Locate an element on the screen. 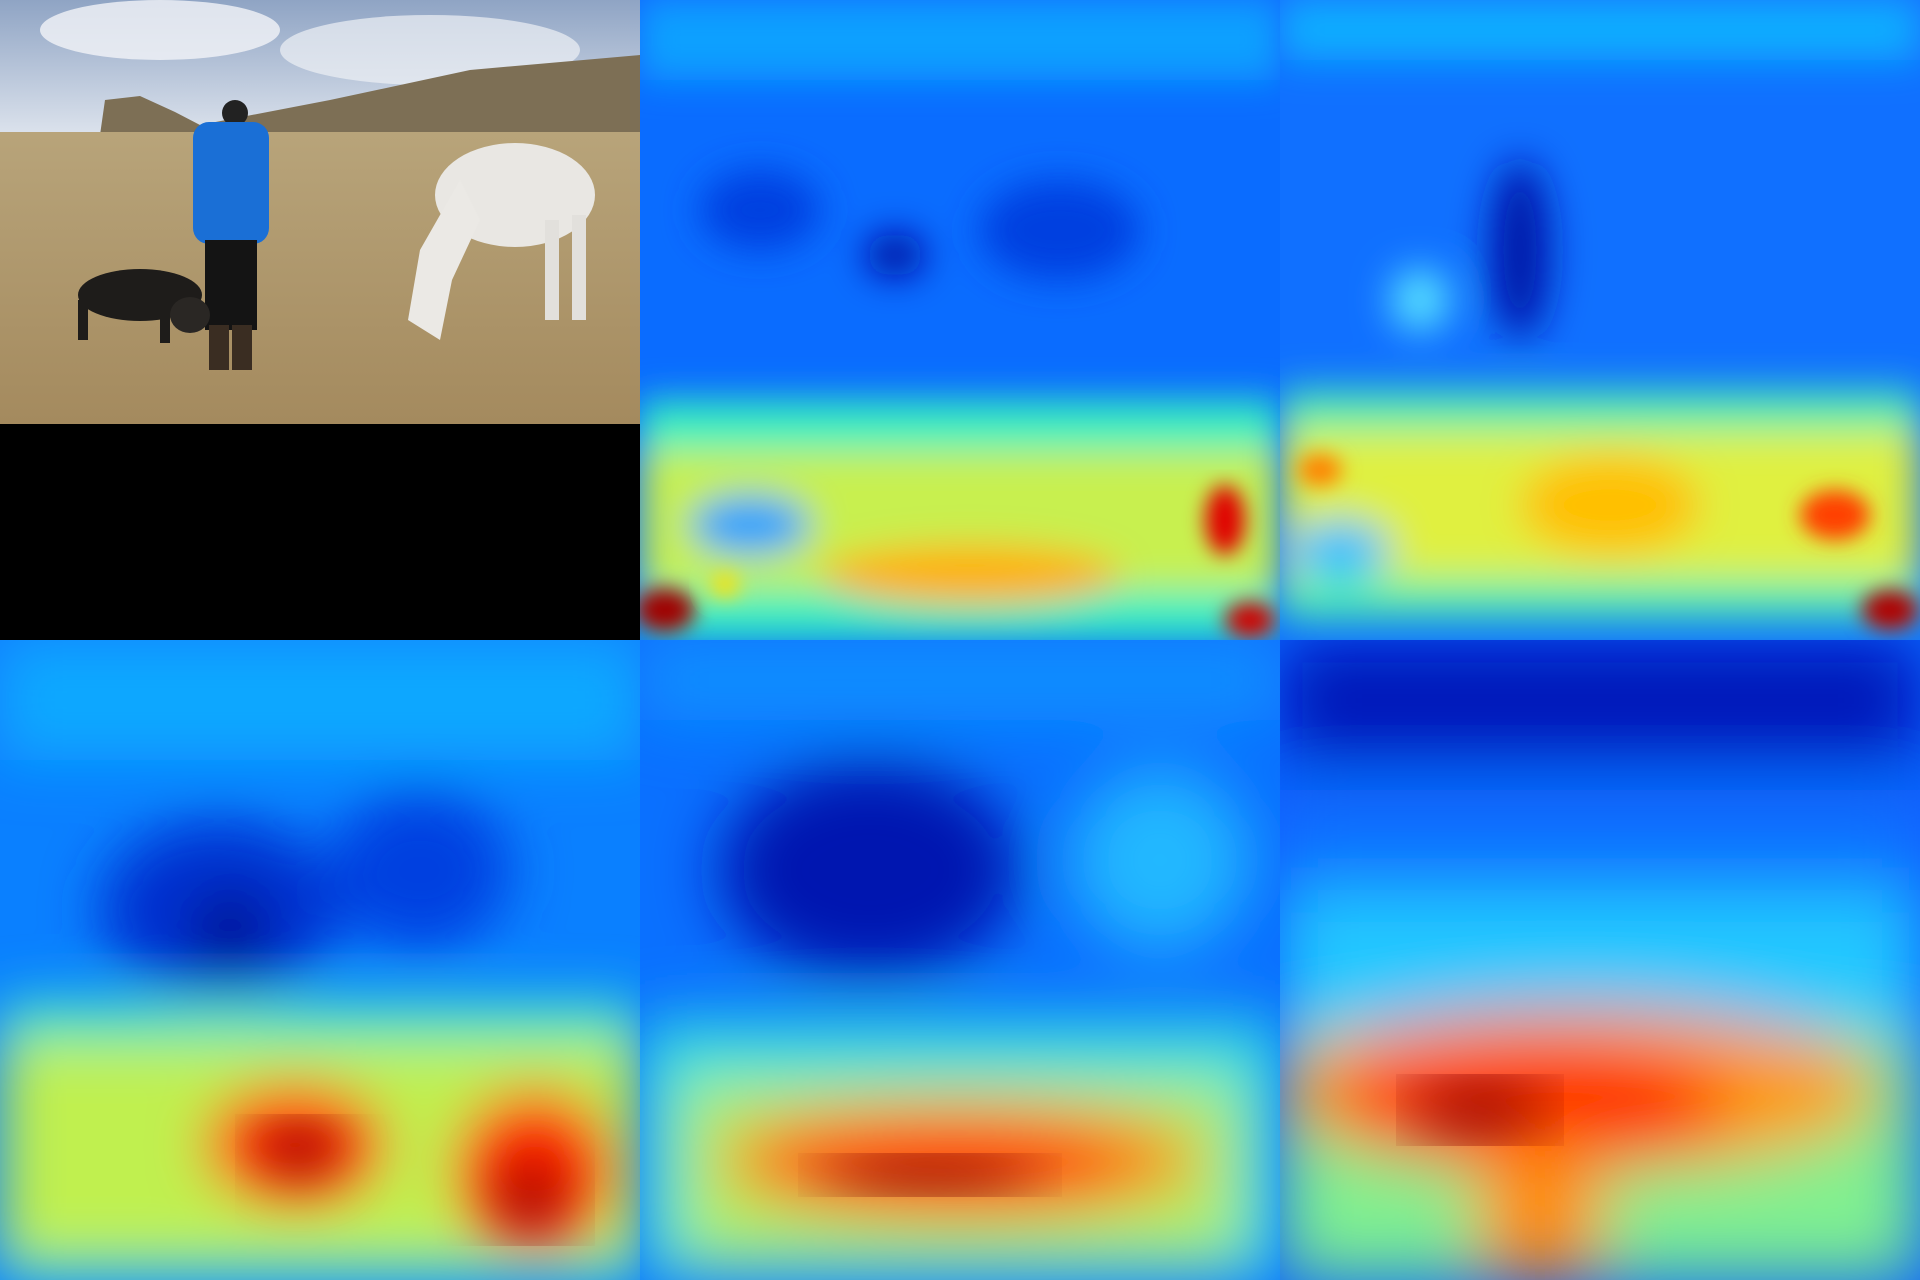 This screenshot has height=1280, width=1920. letterbox-bottom is located at coordinates (320, 532).